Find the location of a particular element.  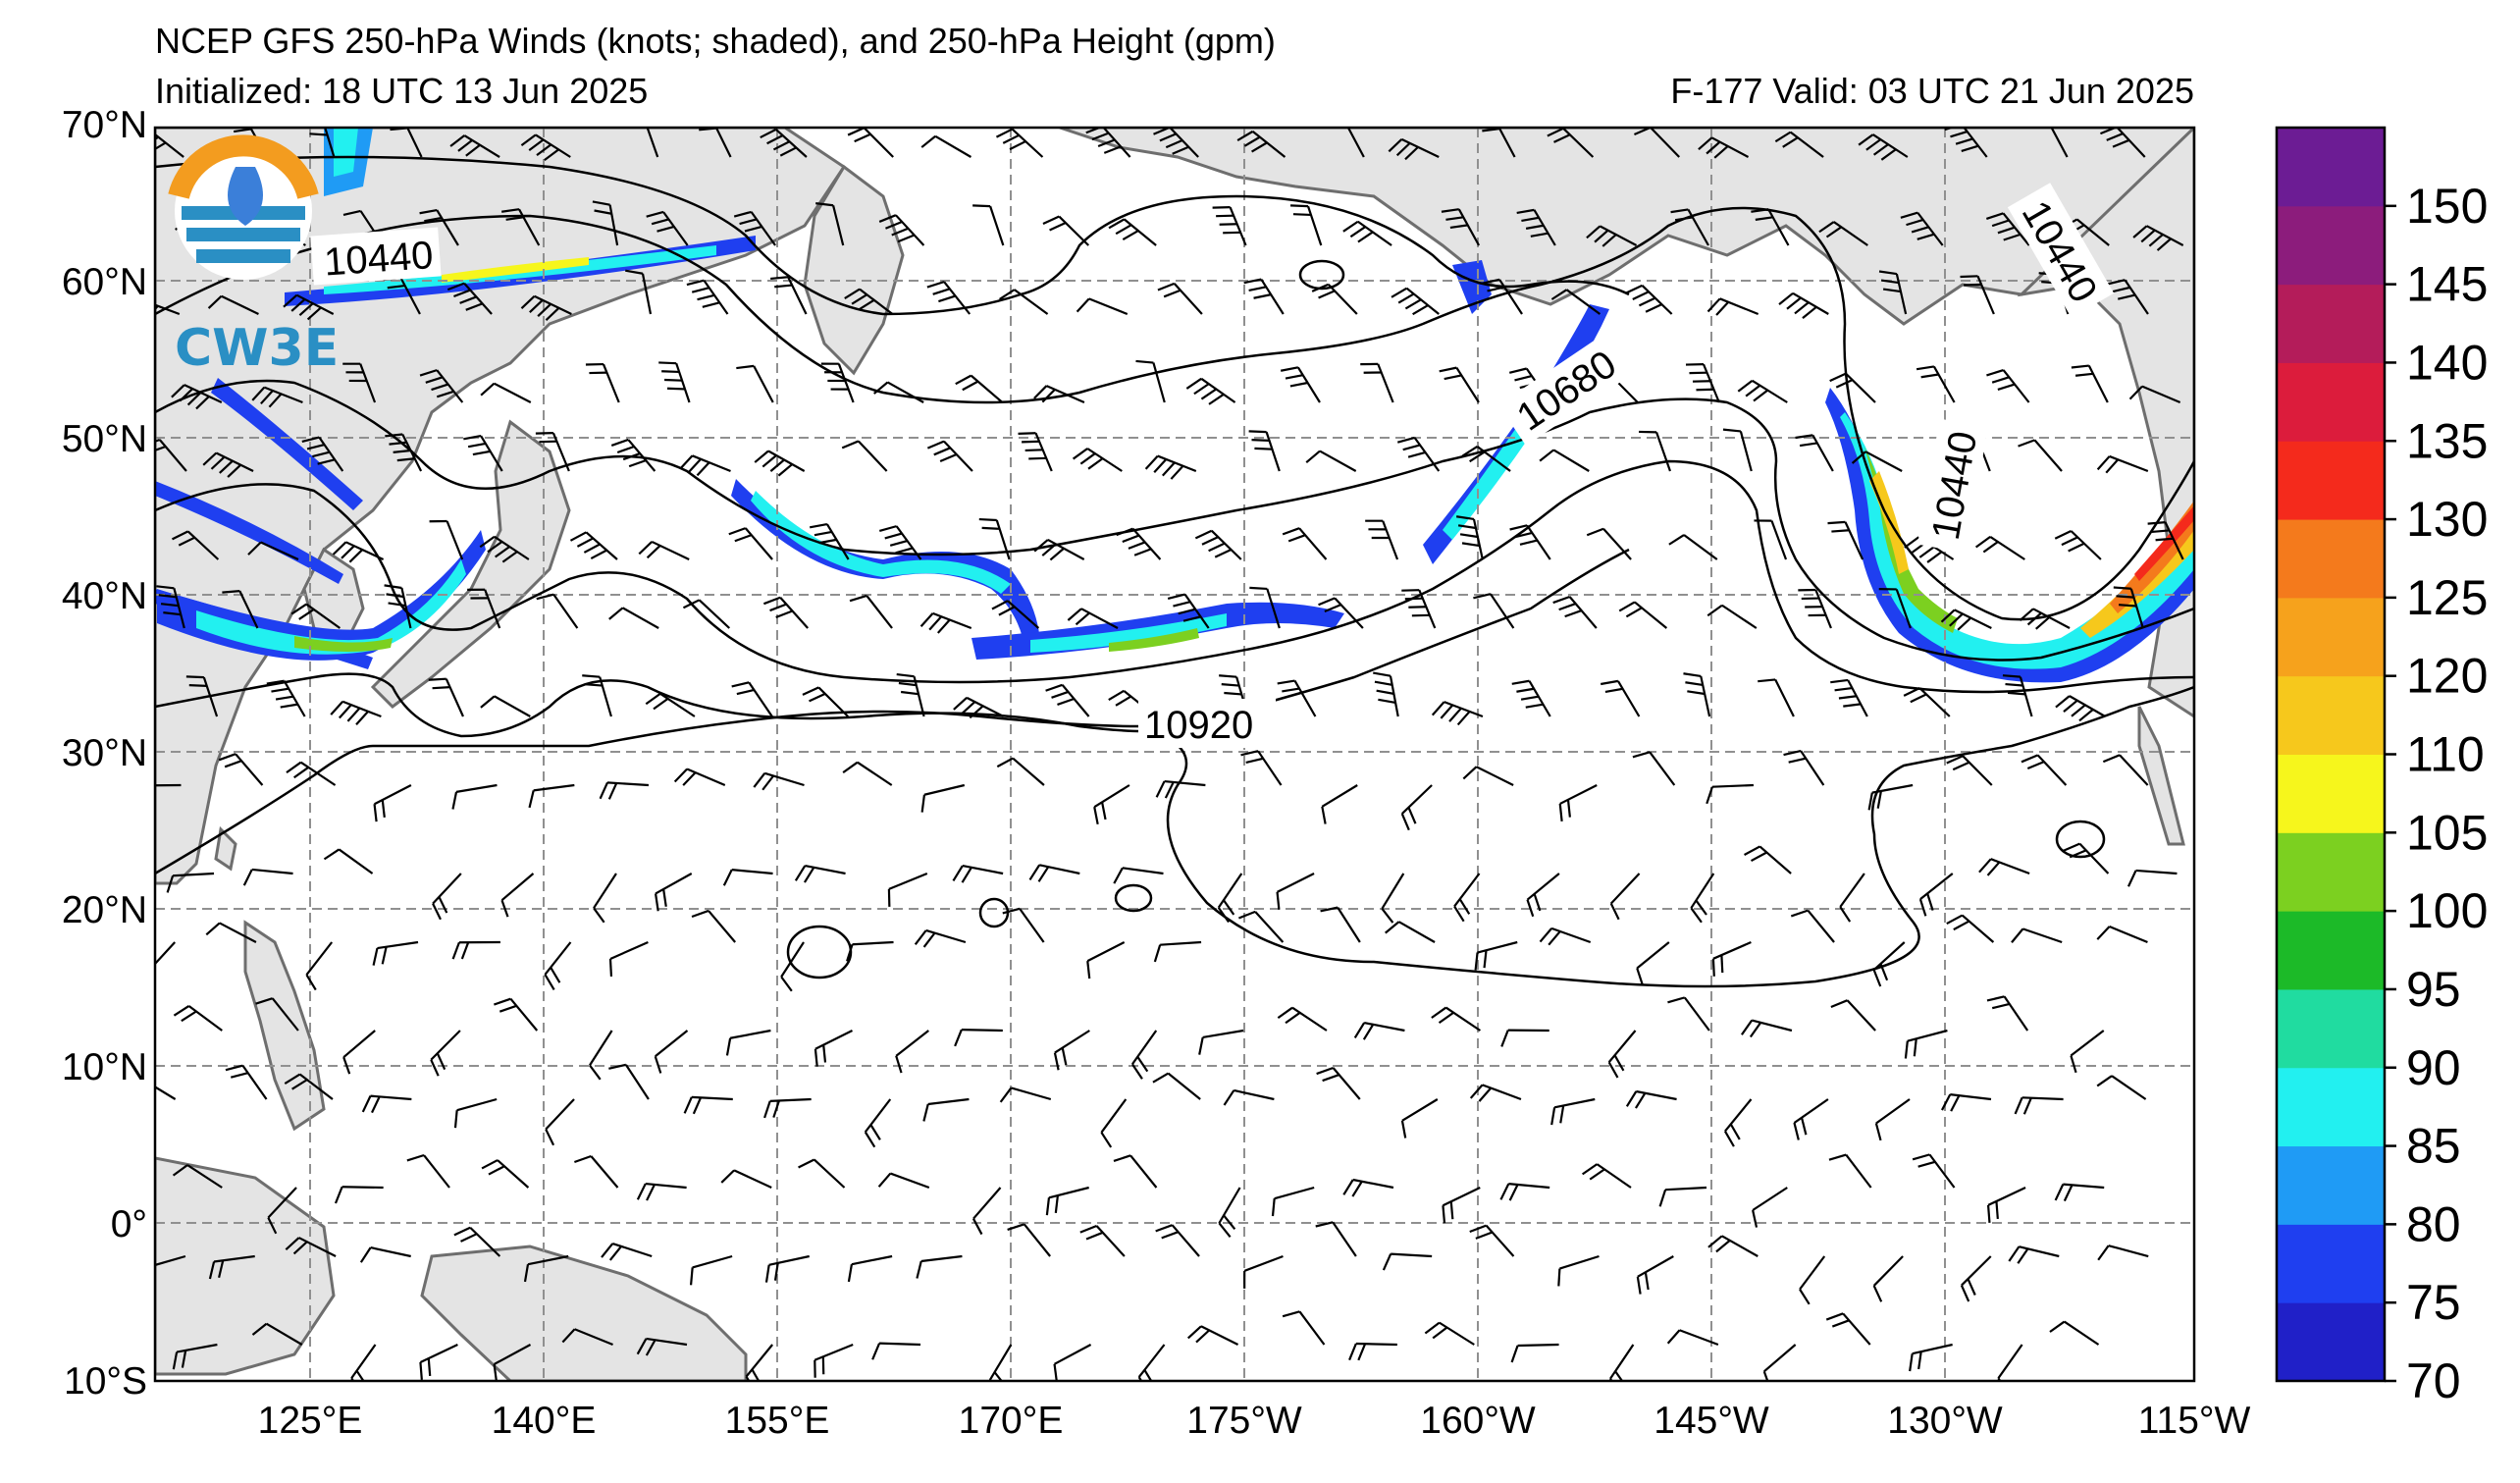

lon-label: 175°W is located at coordinates (1244, 1421).